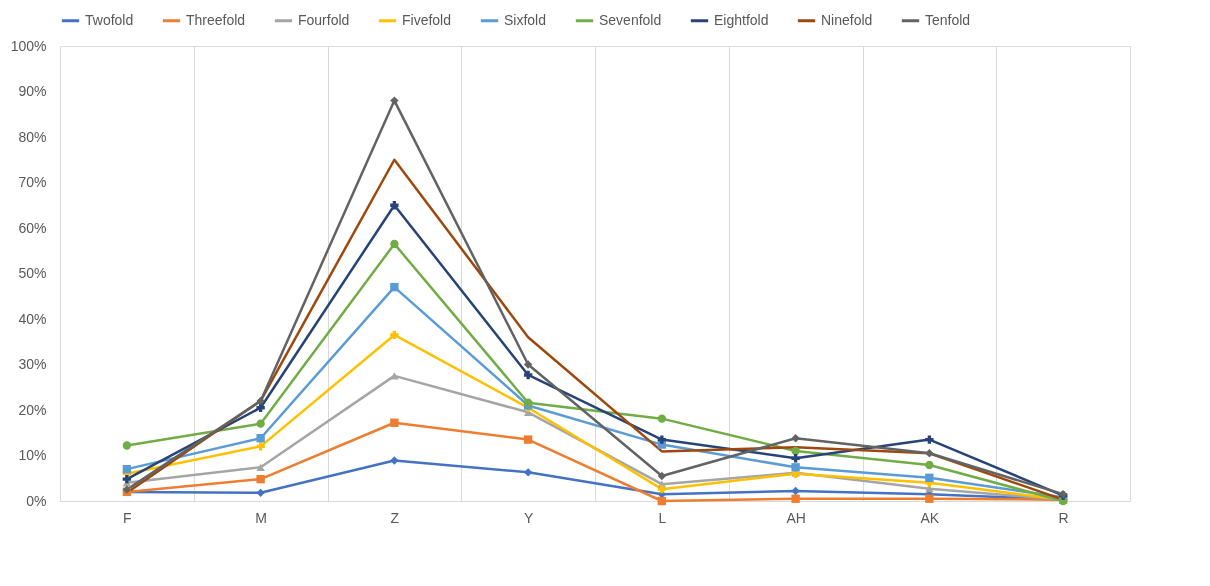  I want to click on y-tick-label: 50%, so click(32, 273).